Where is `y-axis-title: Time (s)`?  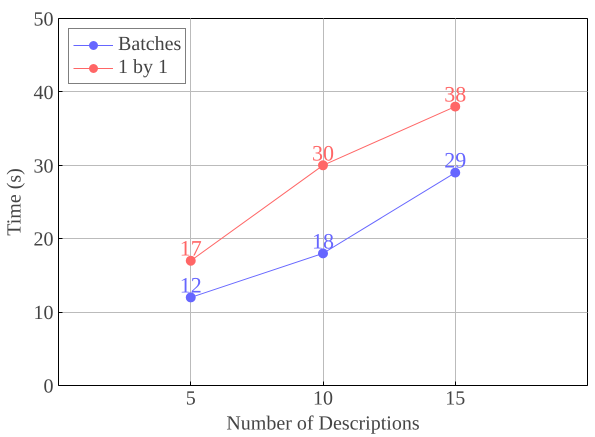 y-axis-title: Time (s) is located at coordinates (15, 202).